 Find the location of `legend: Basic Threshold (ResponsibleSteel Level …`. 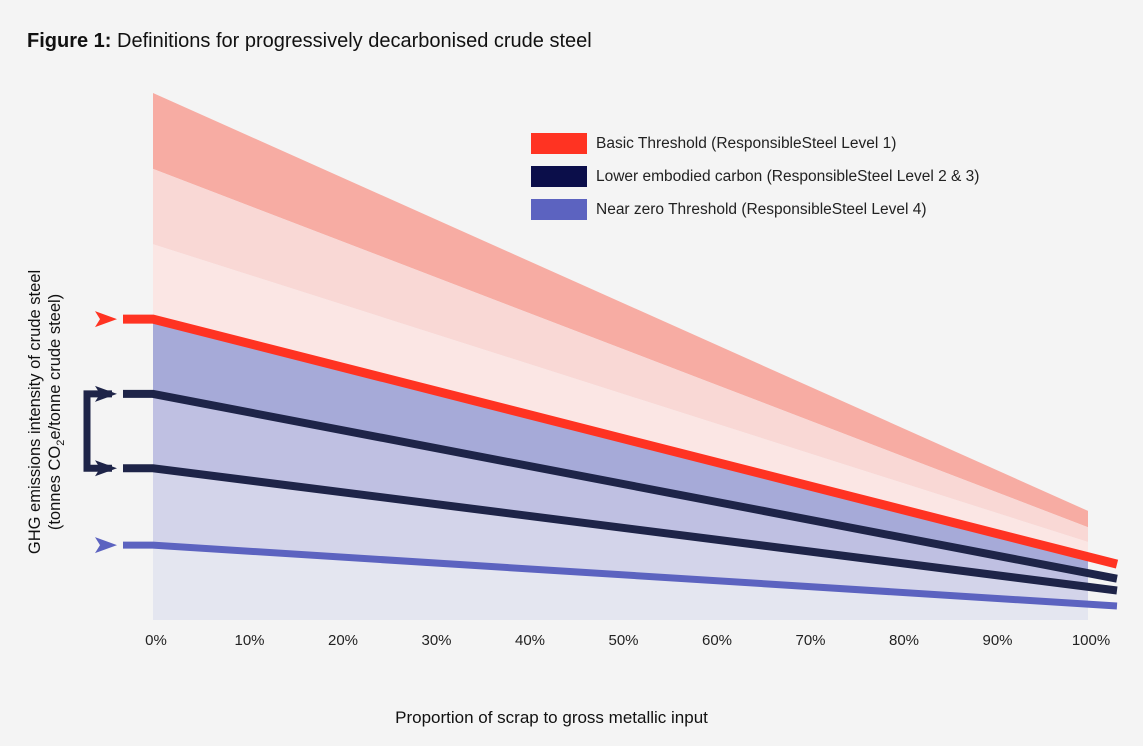

legend: Basic Threshold (ResponsibleSteel Level … is located at coordinates (755, 176).